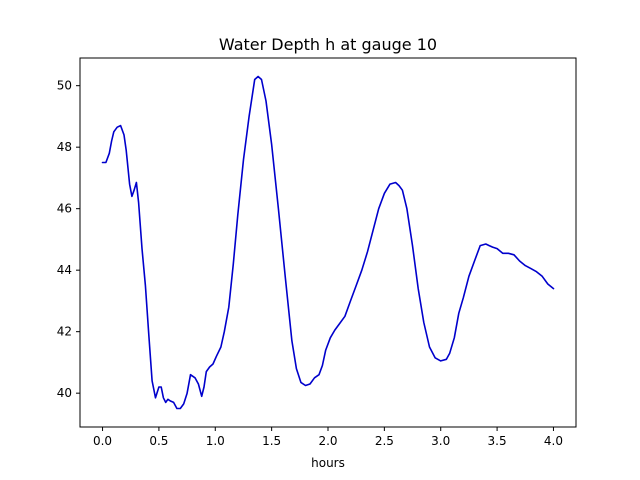 This screenshot has height=480, width=640. What do you see at coordinates (64, 86) in the screenshot?
I see `y-tick-label: 50` at bounding box center [64, 86].